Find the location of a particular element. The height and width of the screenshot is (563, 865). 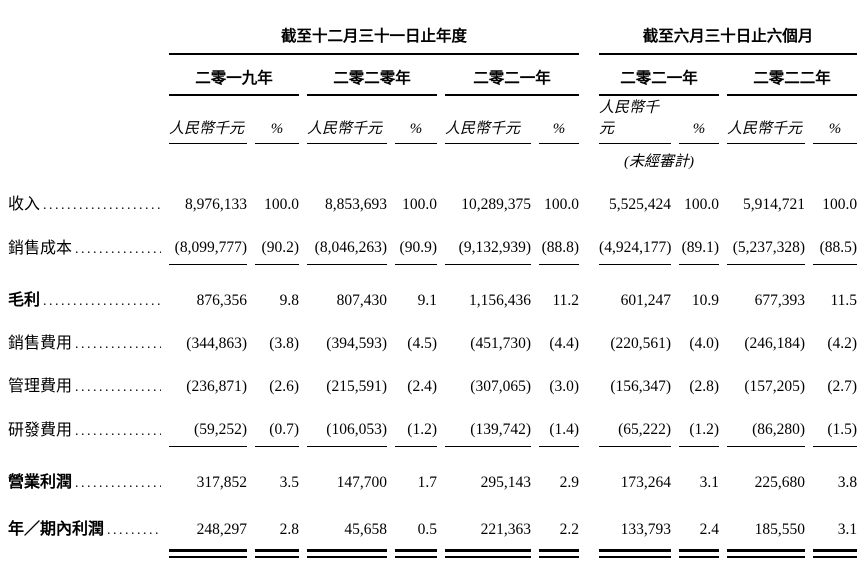

value-cell: (451,730) is located at coordinates (500, 343).